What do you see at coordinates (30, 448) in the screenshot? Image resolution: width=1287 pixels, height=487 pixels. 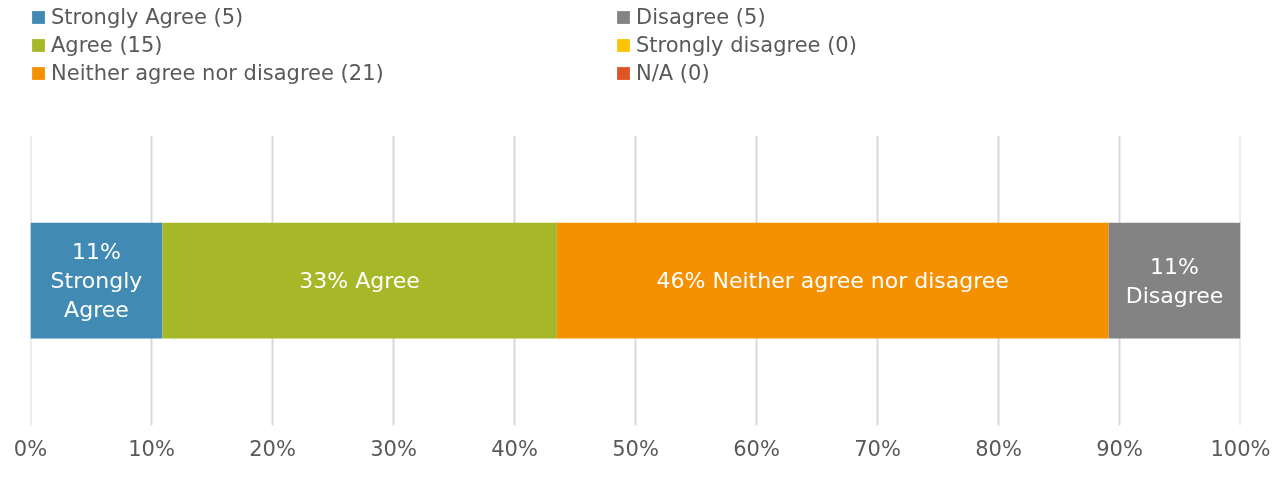 I see `x-tick-label: 0%` at bounding box center [30, 448].